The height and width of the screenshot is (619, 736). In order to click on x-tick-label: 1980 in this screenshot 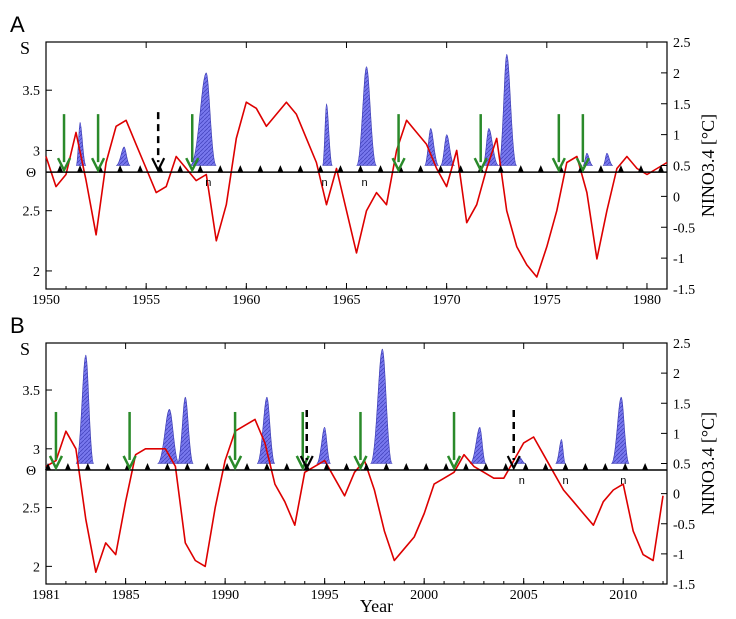, I will do `click(647, 300)`.